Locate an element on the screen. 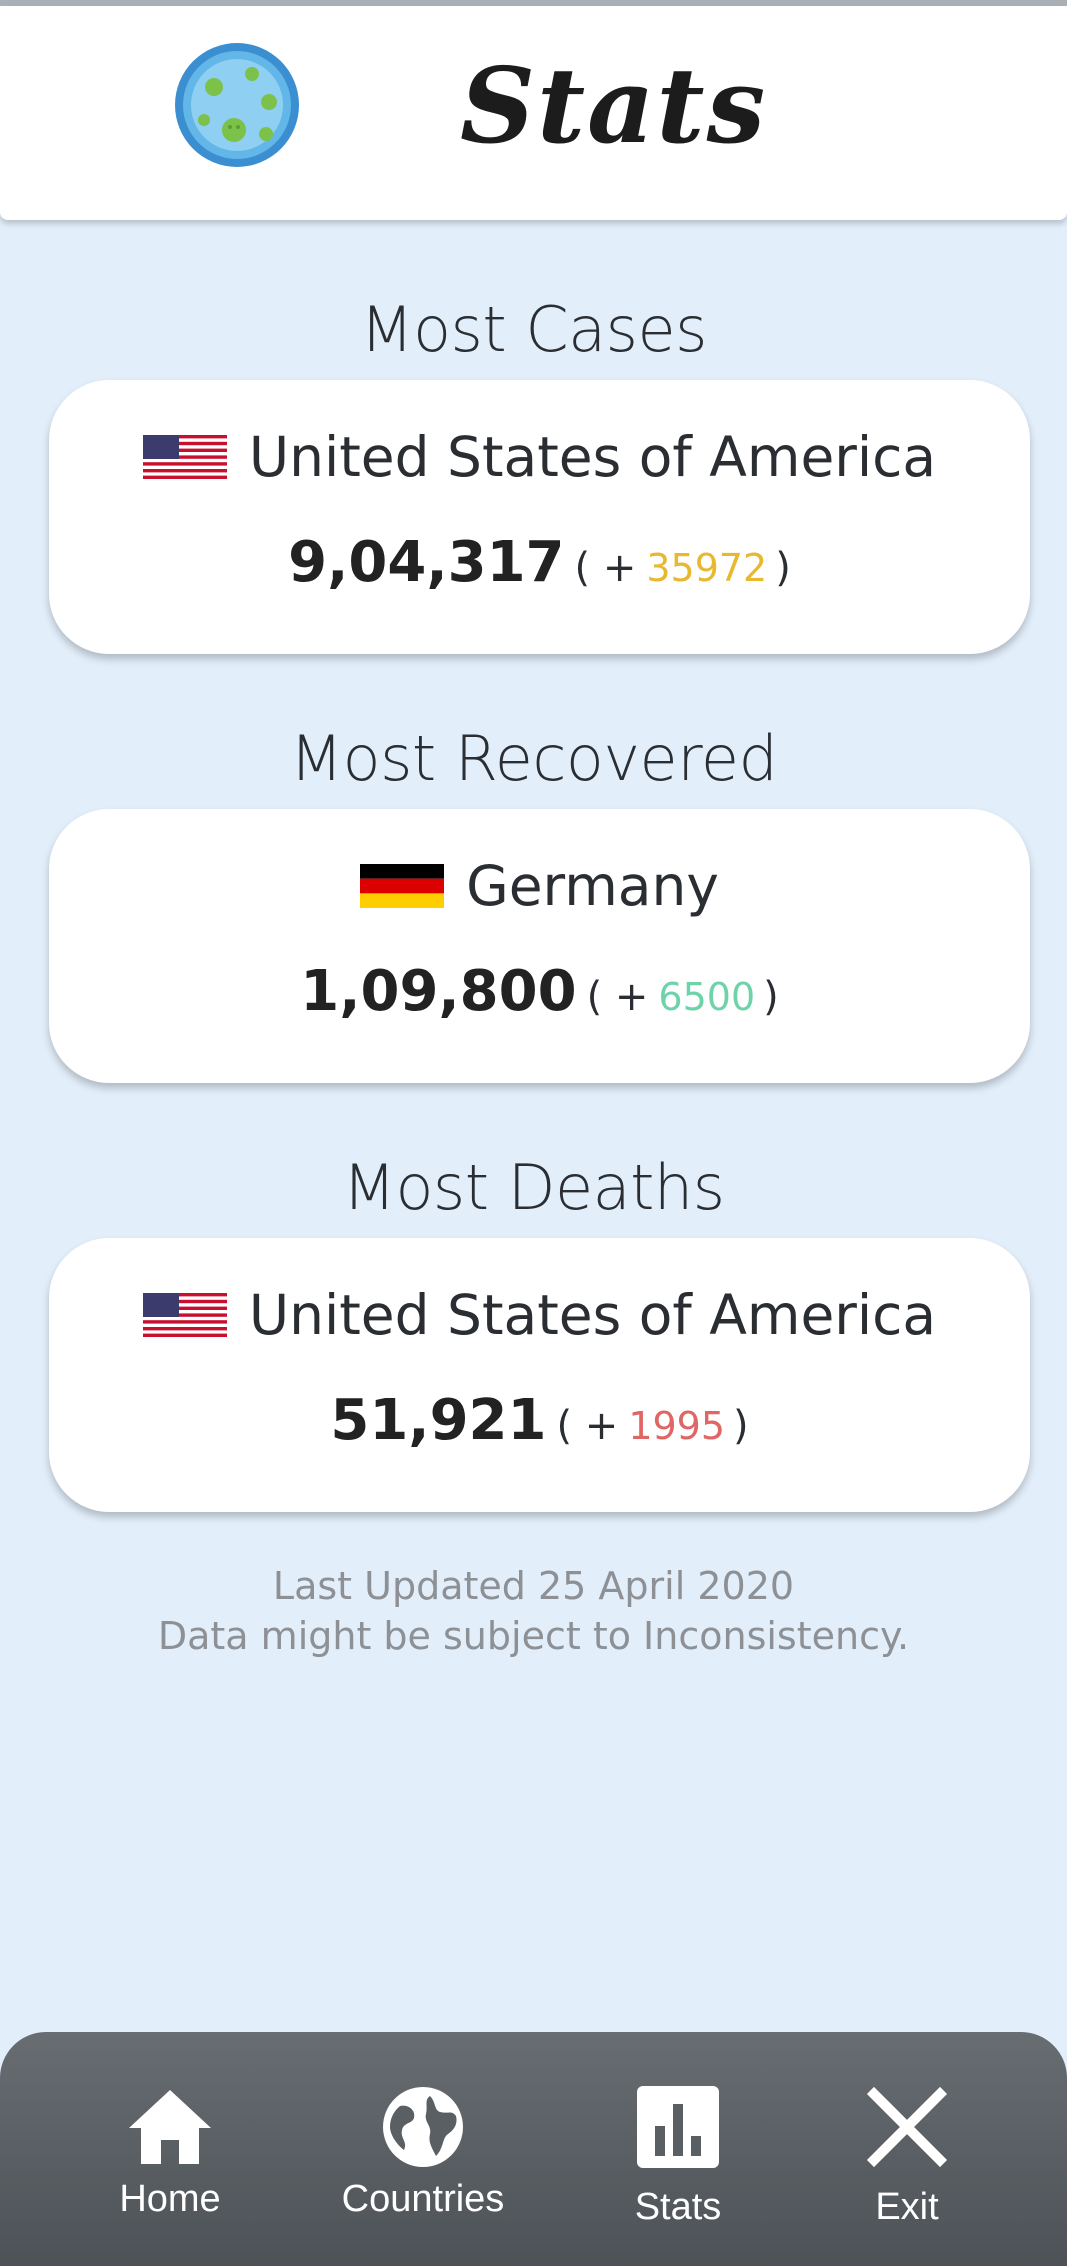  bar-chart-icon is located at coordinates (678, 2127).